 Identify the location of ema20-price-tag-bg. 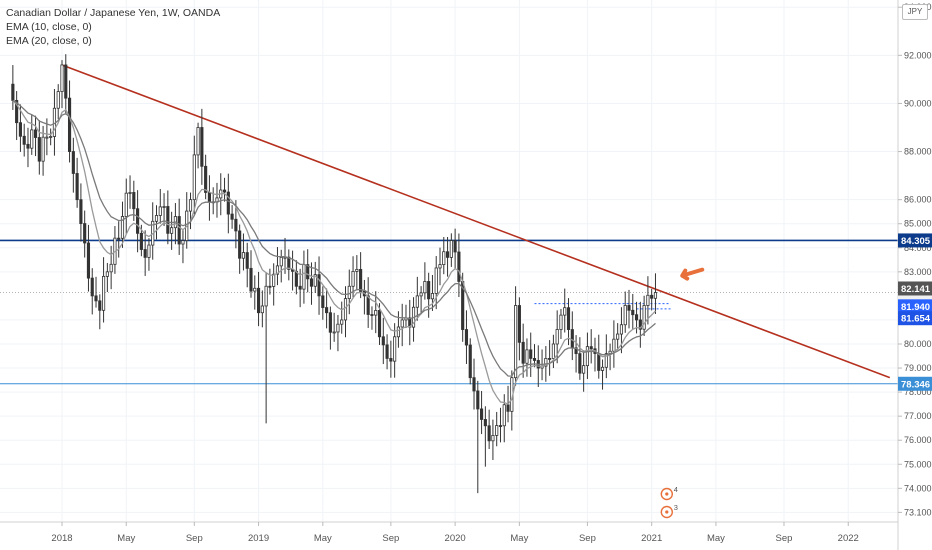
(915, 318).